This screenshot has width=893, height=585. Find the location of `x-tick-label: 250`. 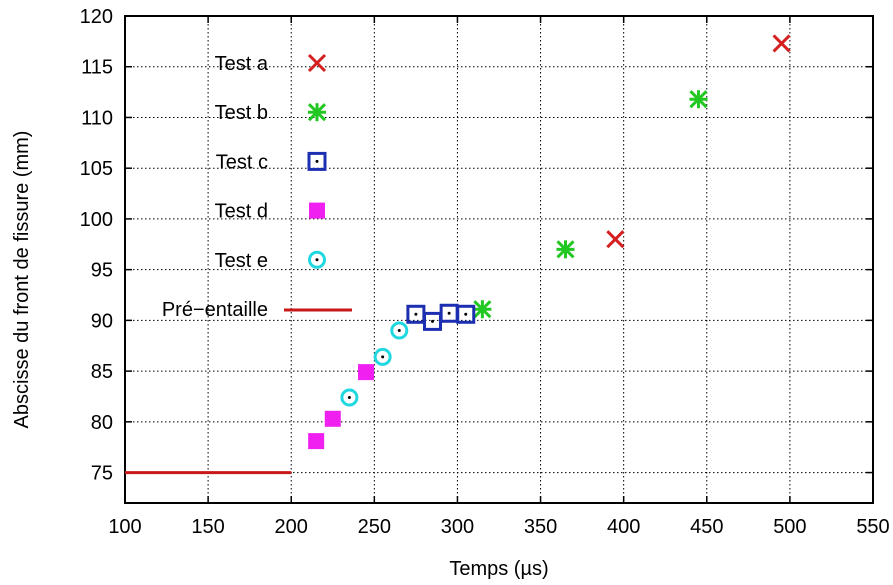

x-tick-label: 250 is located at coordinates (374, 527).